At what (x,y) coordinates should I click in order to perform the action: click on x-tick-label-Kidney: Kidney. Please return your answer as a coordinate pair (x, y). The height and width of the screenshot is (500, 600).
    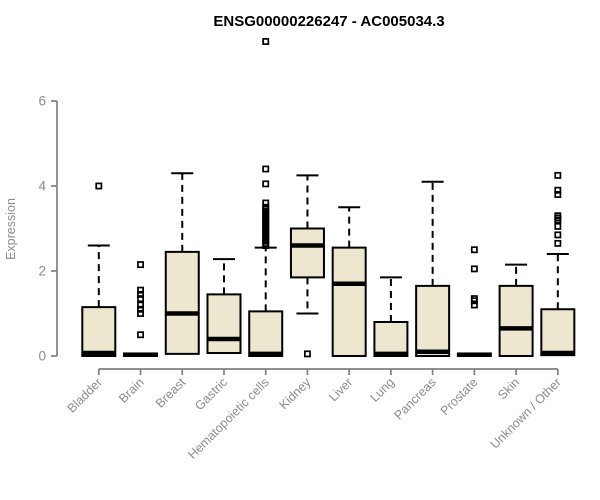
    Looking at the image, I should click on (295, 393).